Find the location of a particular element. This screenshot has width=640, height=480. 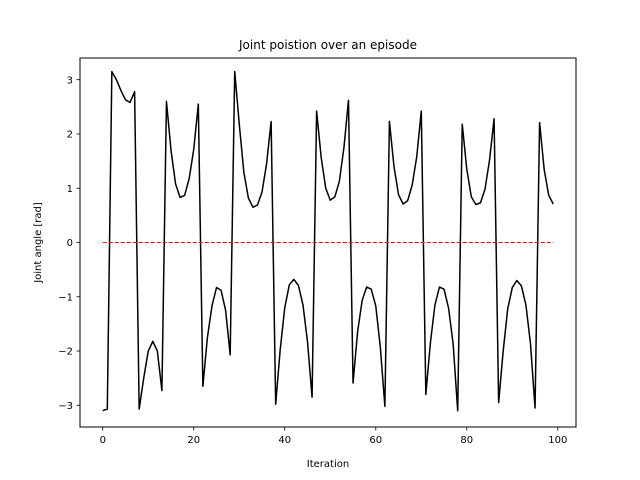

y-tick-label: 2 is located at coordinates (70, 135).